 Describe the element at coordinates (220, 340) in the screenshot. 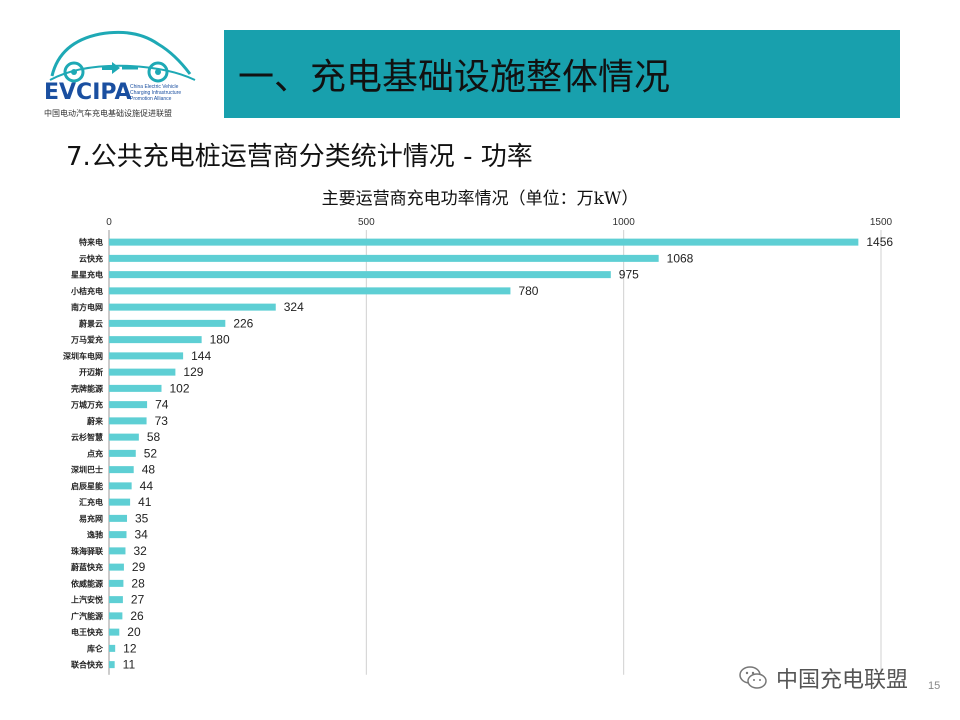

I see `data-label: 180` at that location.